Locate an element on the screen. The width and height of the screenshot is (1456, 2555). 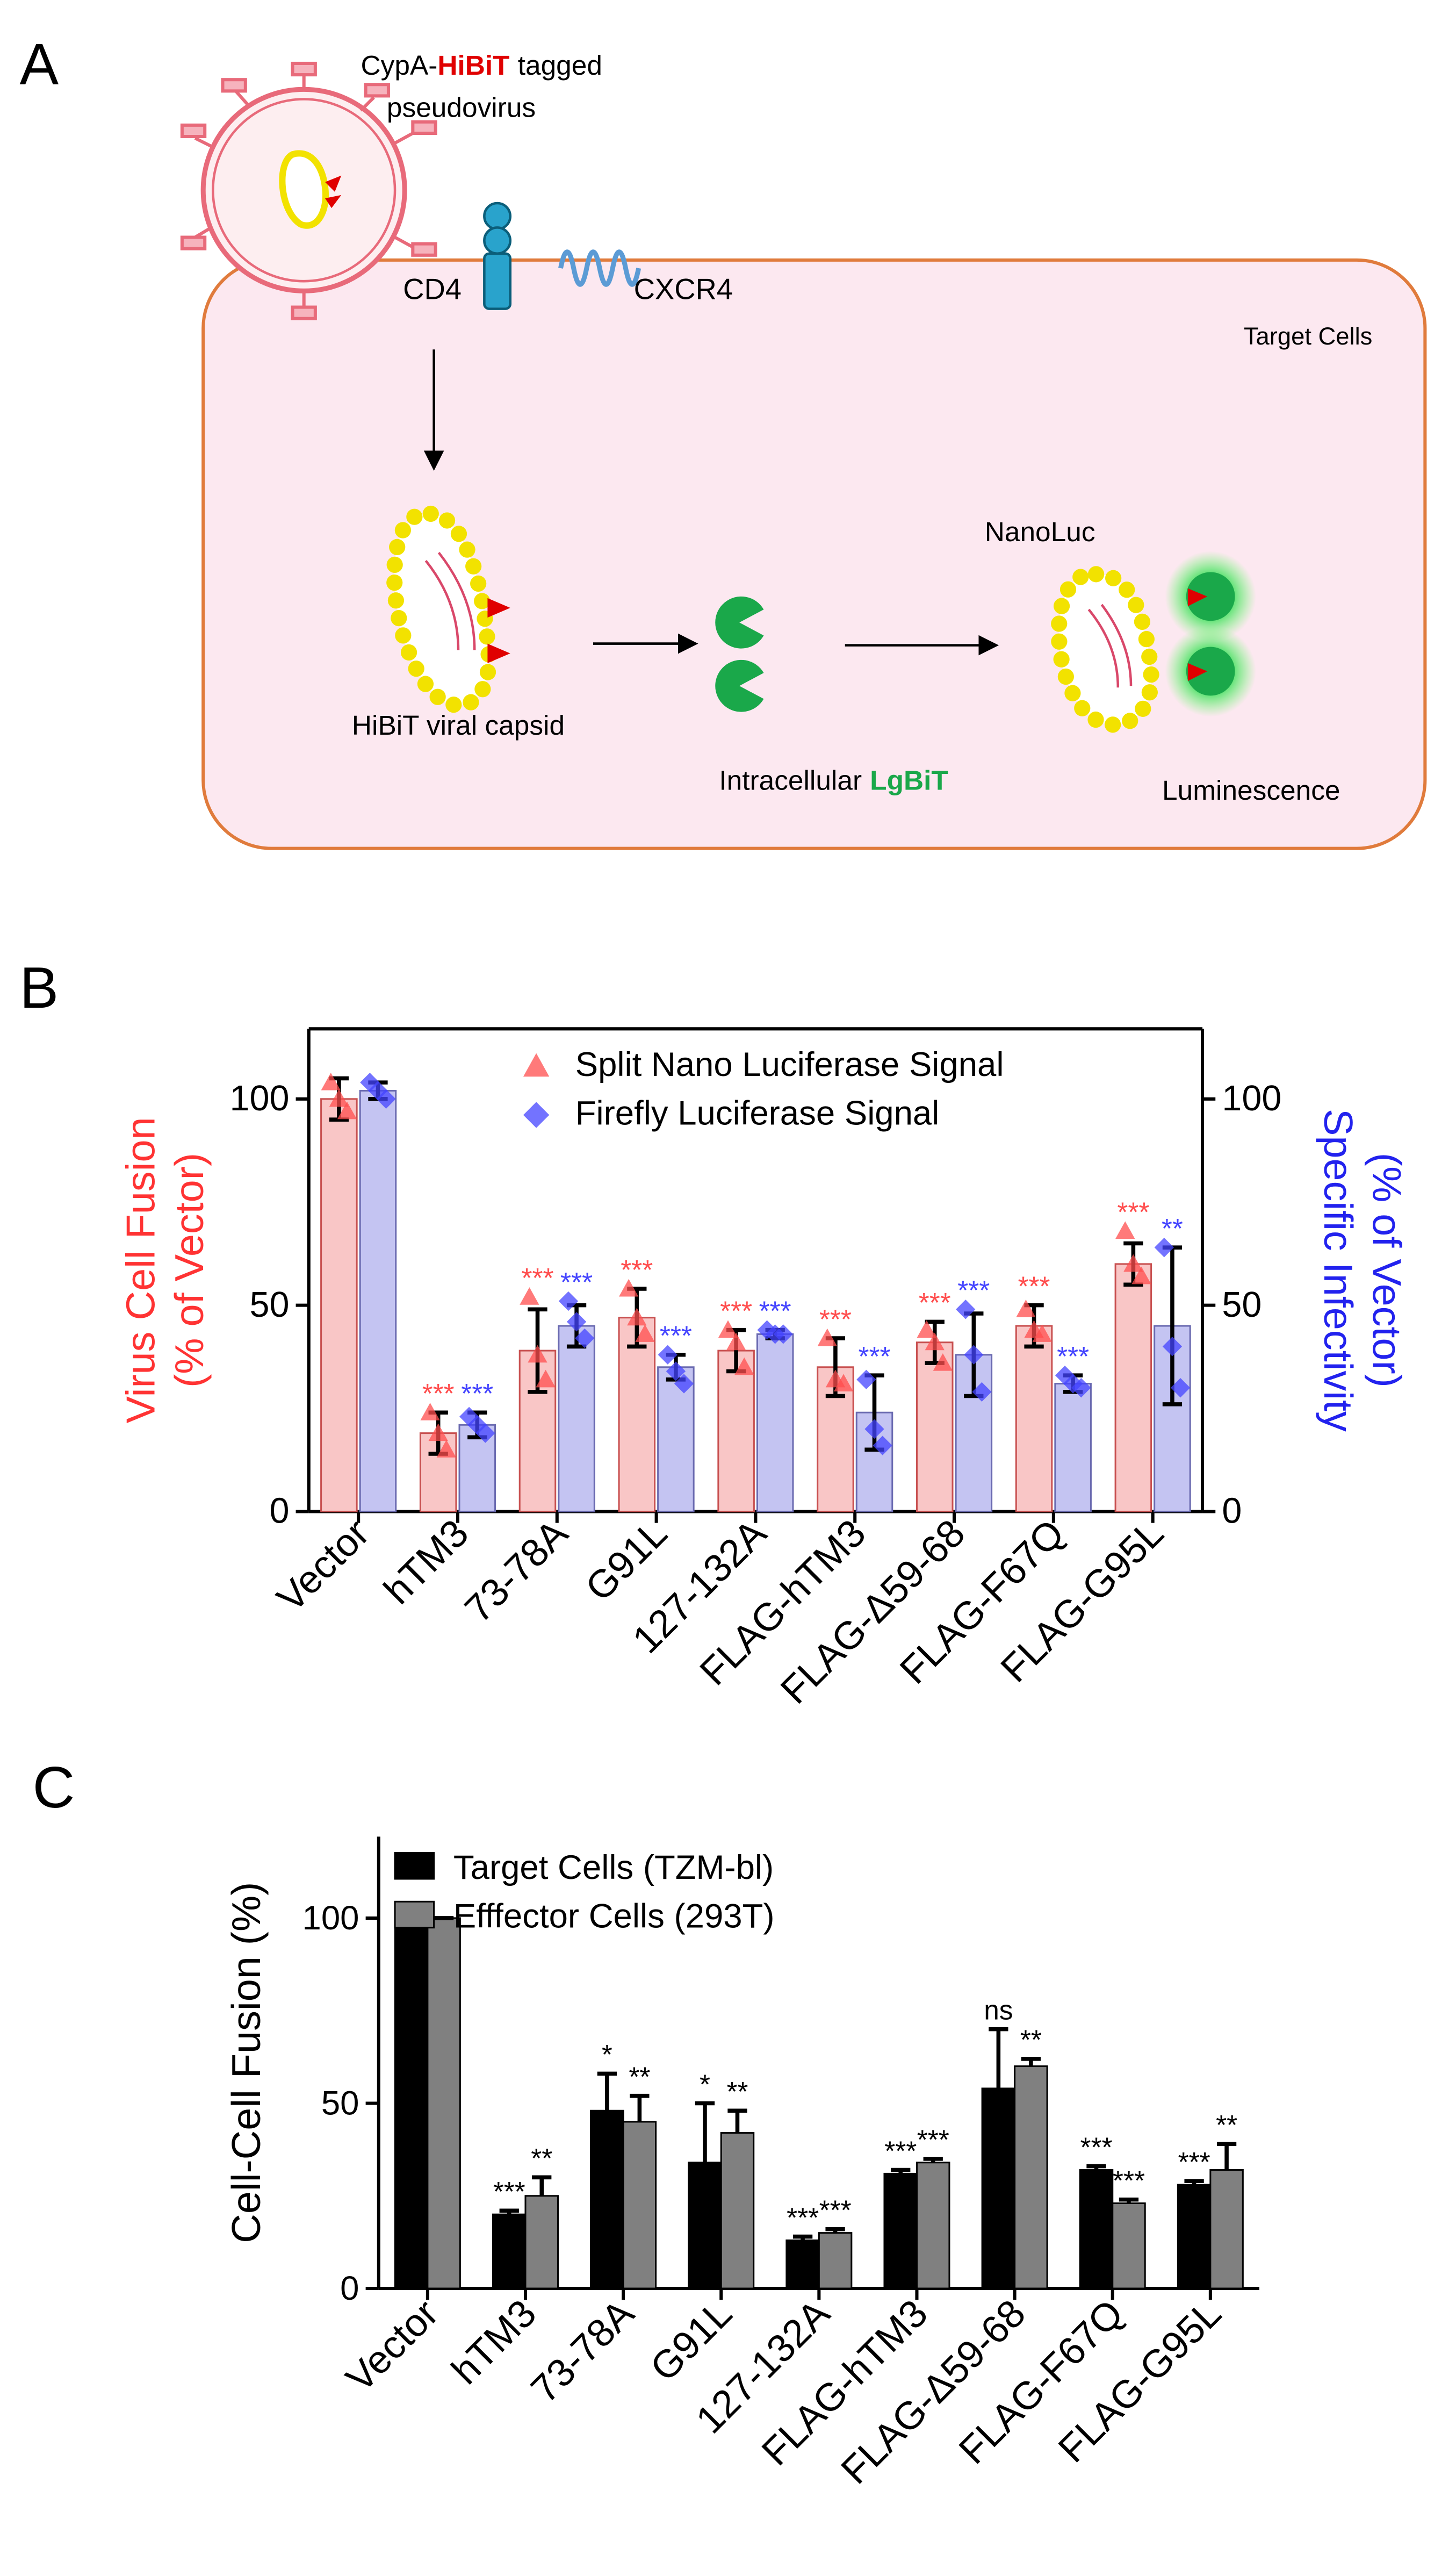
y2-tick-label: 50 is located at coordinates (1242, 1305).